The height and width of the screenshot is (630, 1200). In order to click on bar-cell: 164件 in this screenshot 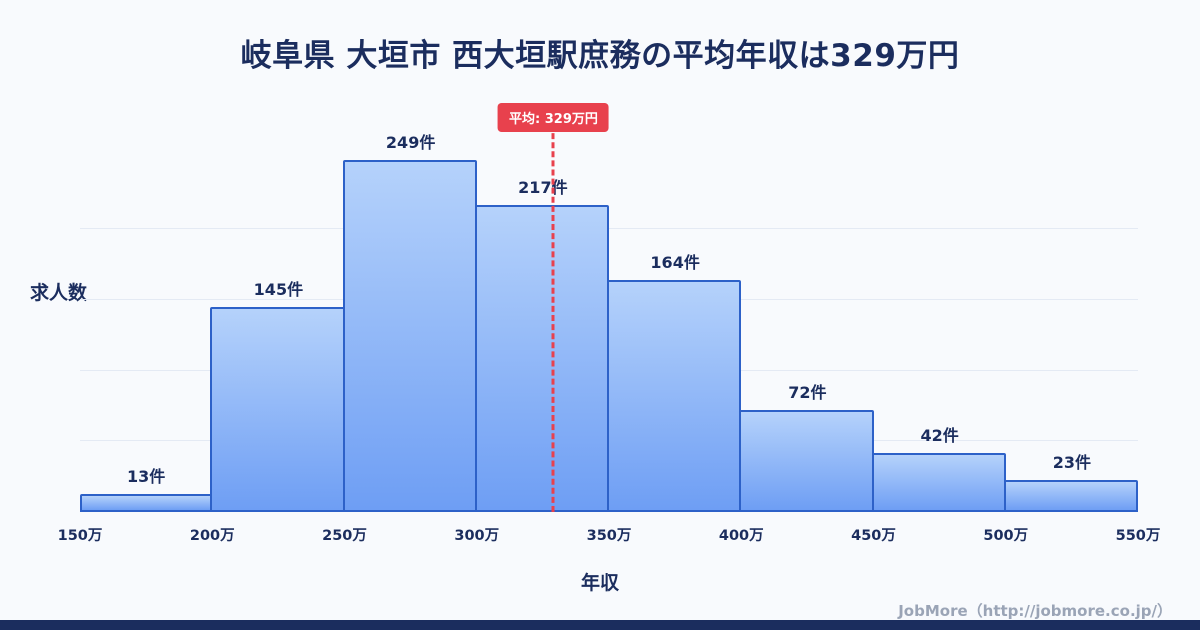, I will do `click(674, 306)`.